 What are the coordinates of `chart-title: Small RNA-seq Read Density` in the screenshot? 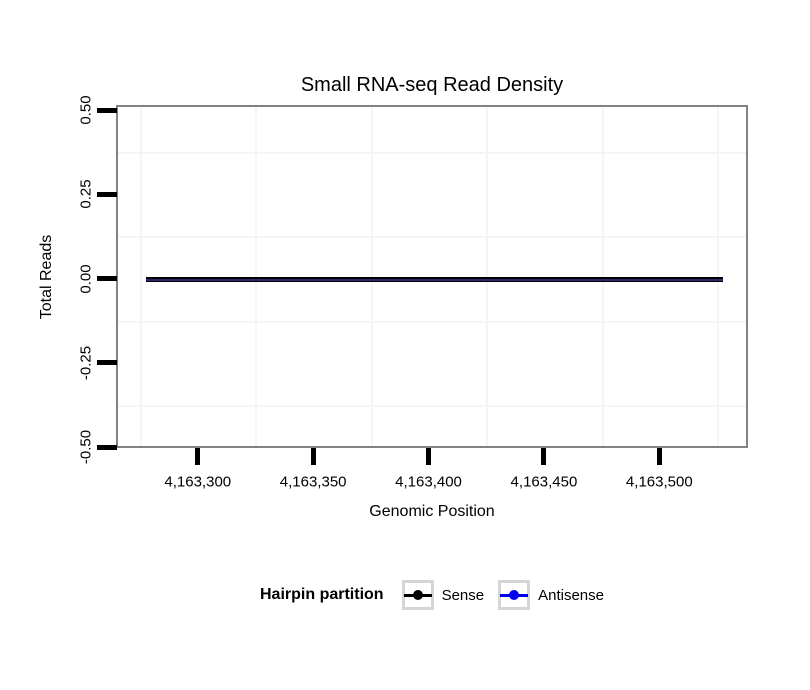 It's located at (432, 85).